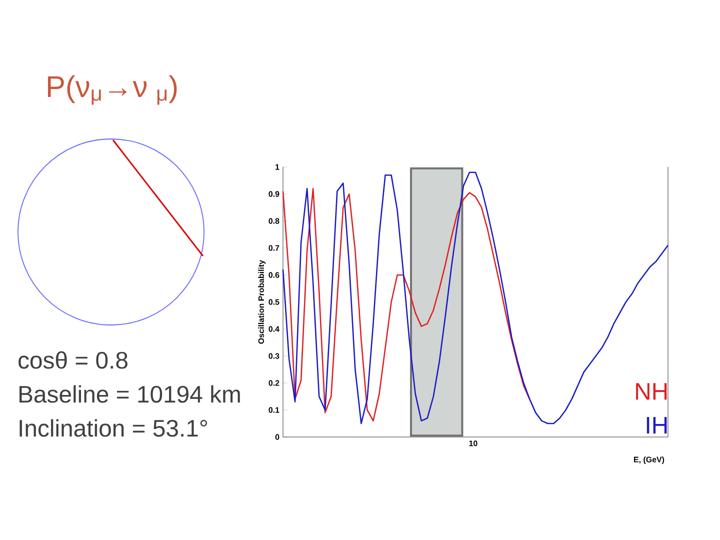 The image size is (720, 540). I want to click on text: cosθ = 0.8, so click(73, 360).